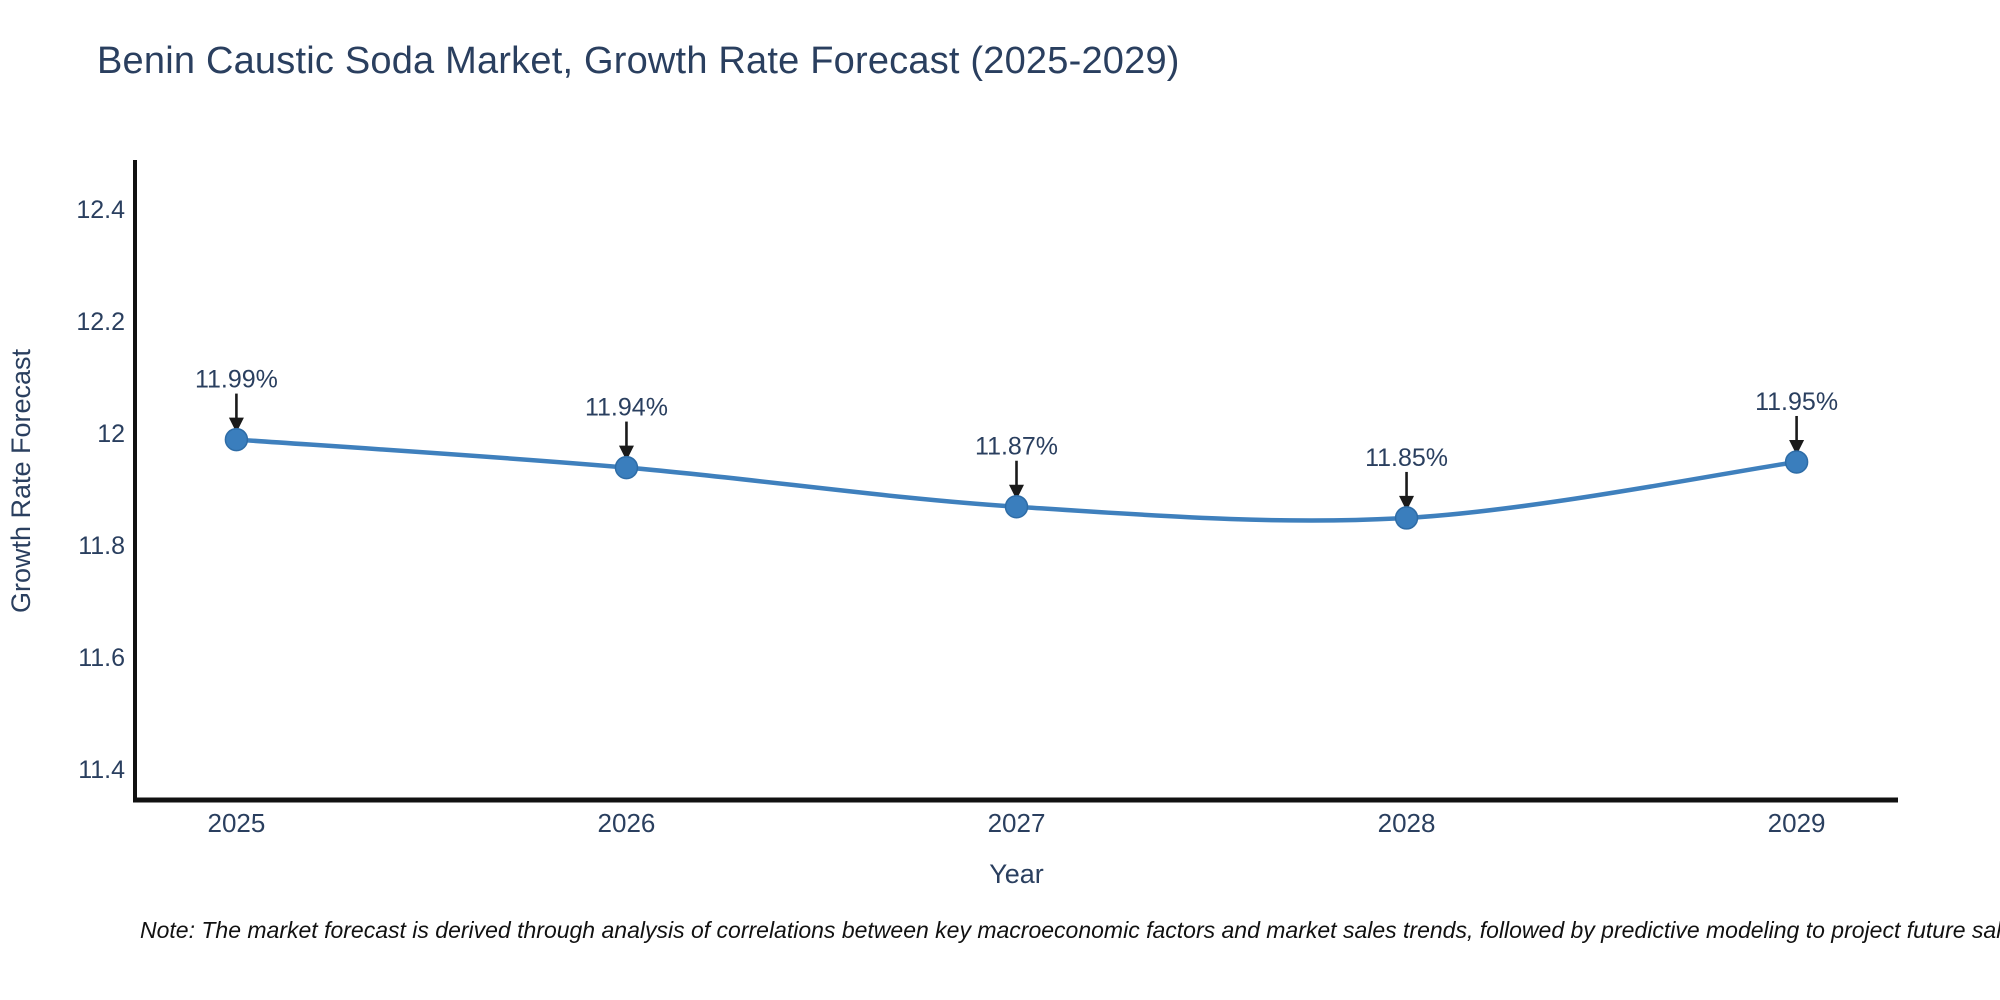  I want to click on y-tick-label: 12, so click(111, 434).